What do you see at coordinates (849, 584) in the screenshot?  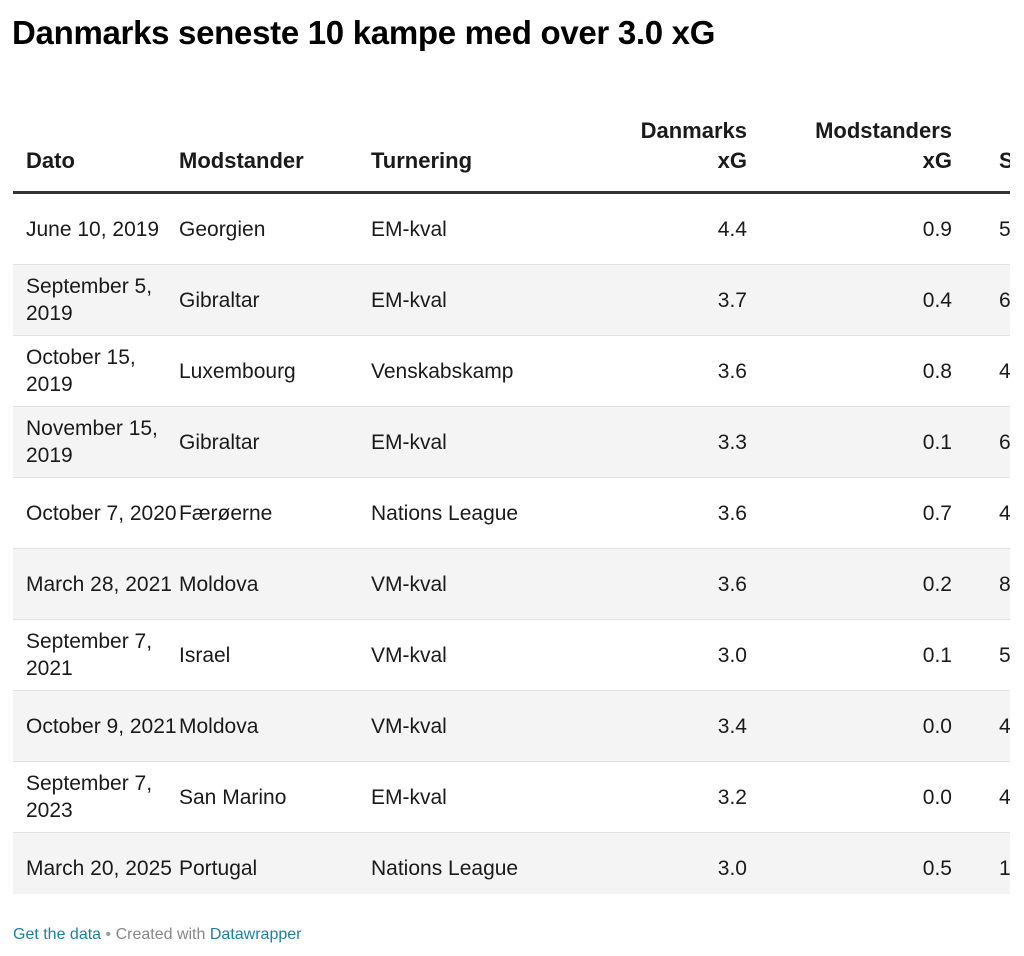 I see `cell-opponent-xg: 0.2` at bounding box center [849, 584].